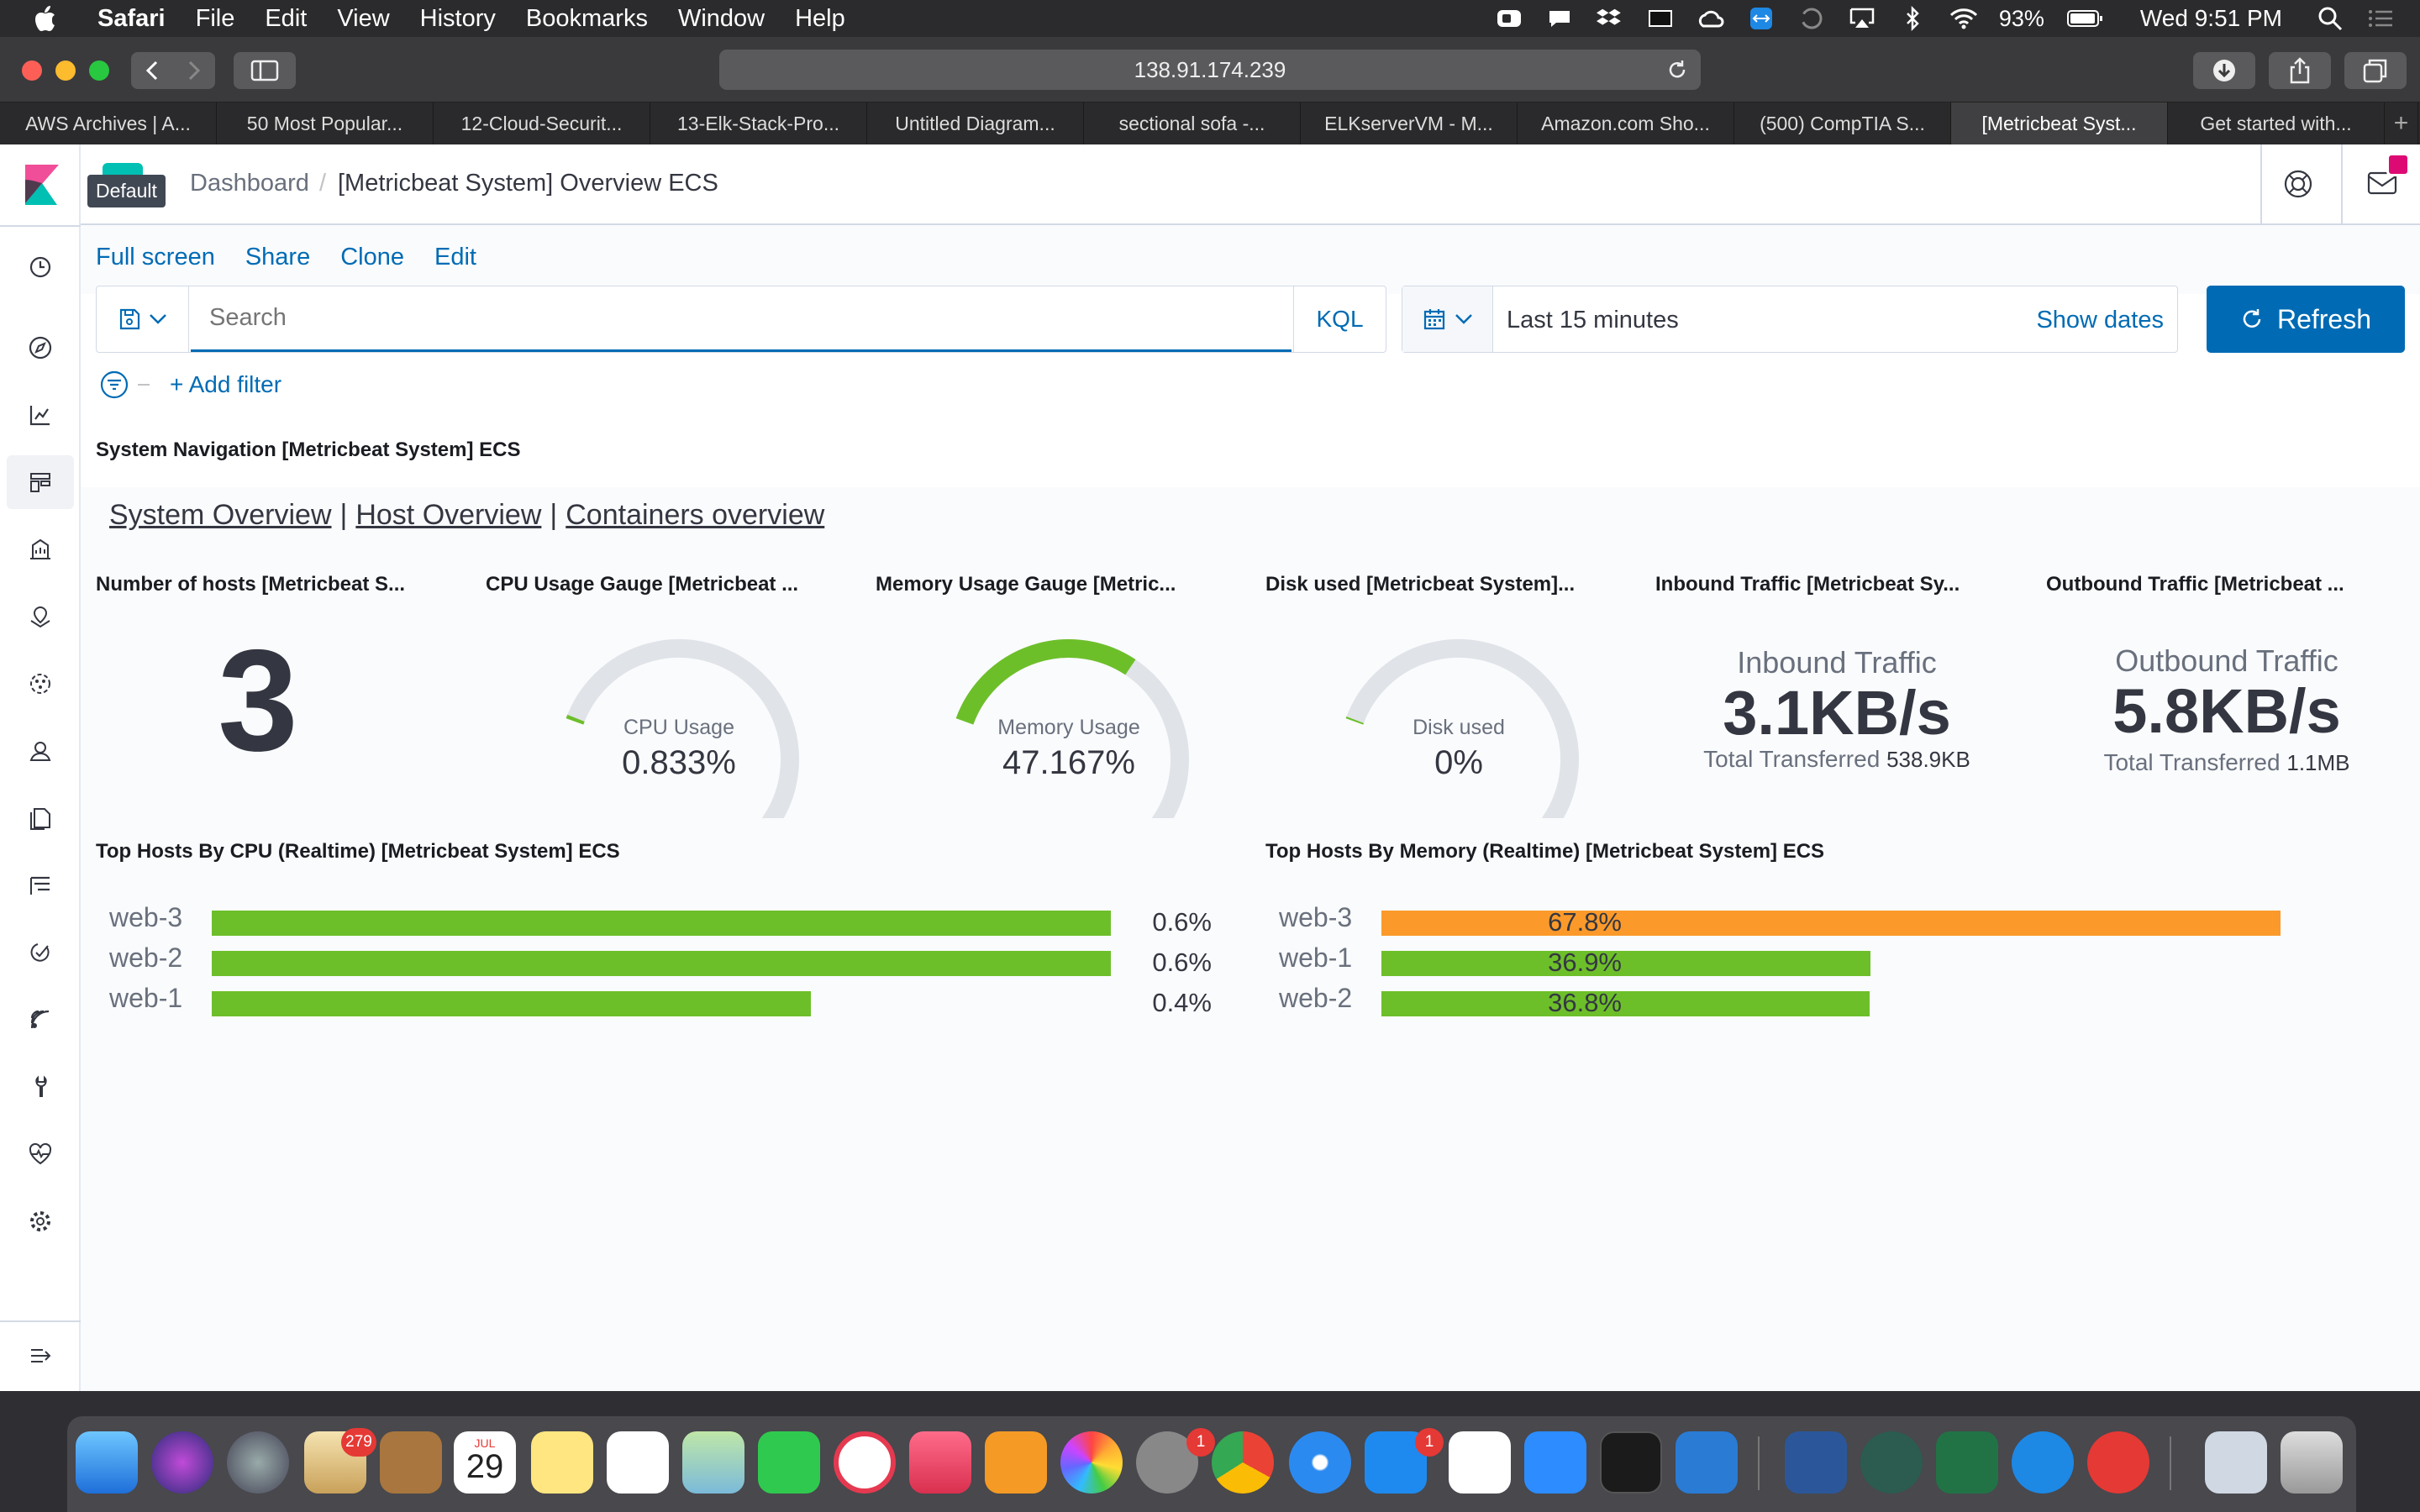 The width and height of the screenshot is (2420, 1512). I want to click on breadcrumb-root: Dashboard, so click(249, 183).